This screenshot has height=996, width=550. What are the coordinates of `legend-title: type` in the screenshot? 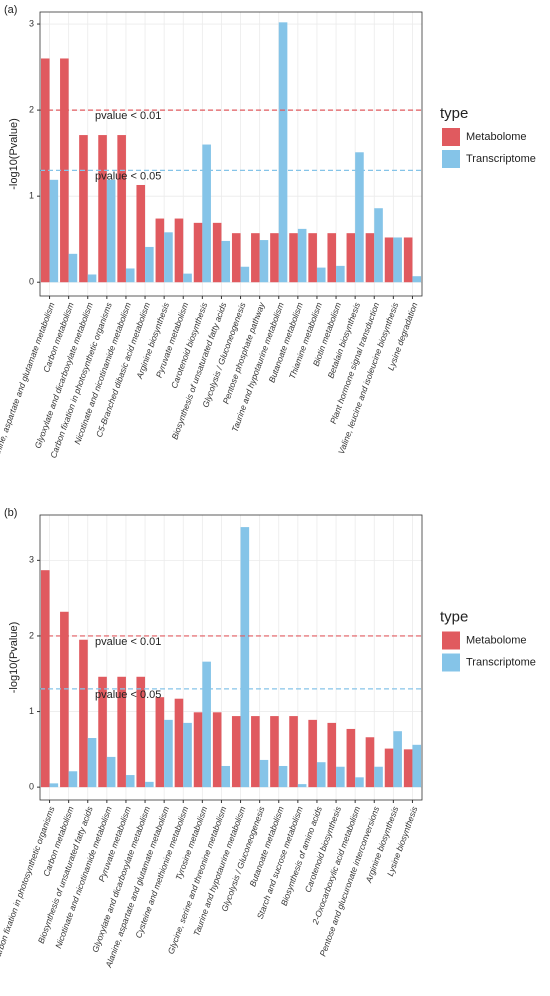 It's located at (454, 616).